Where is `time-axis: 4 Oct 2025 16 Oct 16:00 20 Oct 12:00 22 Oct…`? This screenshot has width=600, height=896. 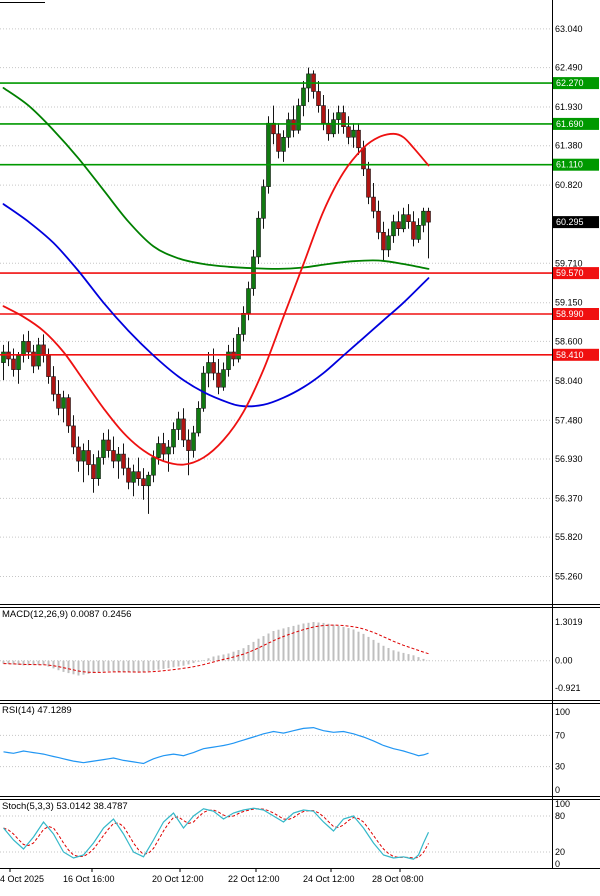
time-axis: 4 Oct 2025 16 Oct 16:00 20 Oct 12:00 22 Oct… is located at coordinates (212, 876).